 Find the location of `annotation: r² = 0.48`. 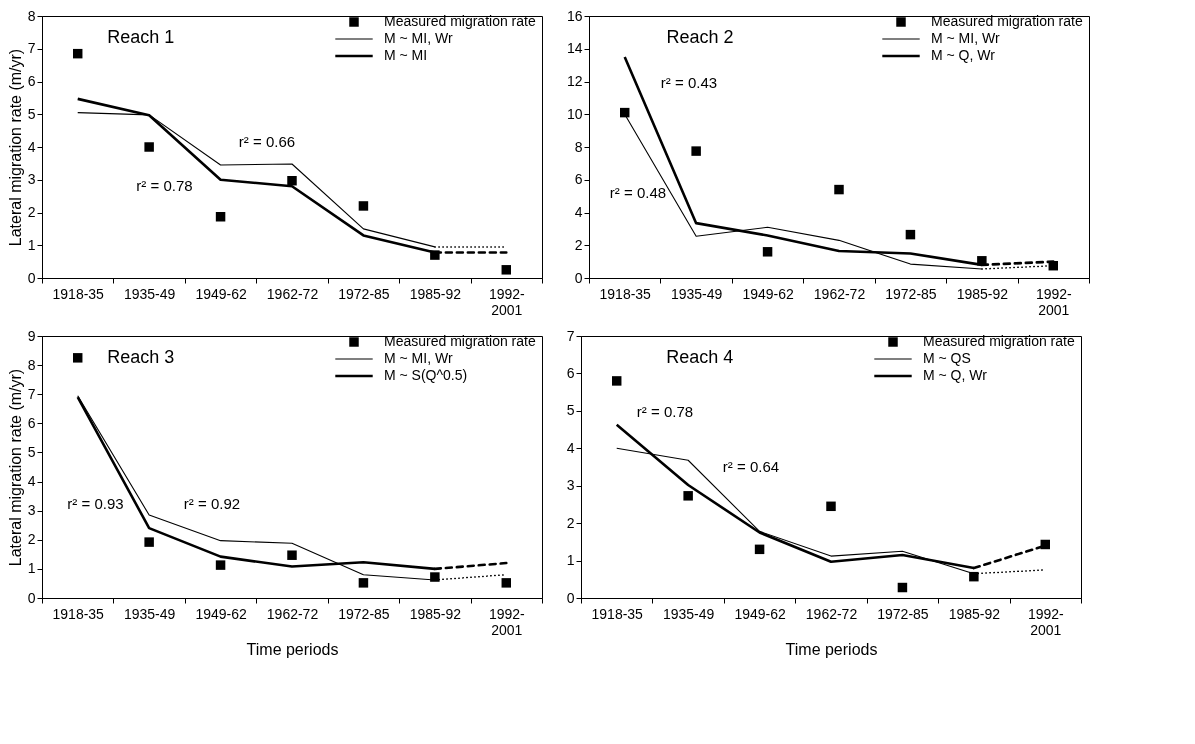

annotation: r² = 0.48 is located at coordinates (638, 193).